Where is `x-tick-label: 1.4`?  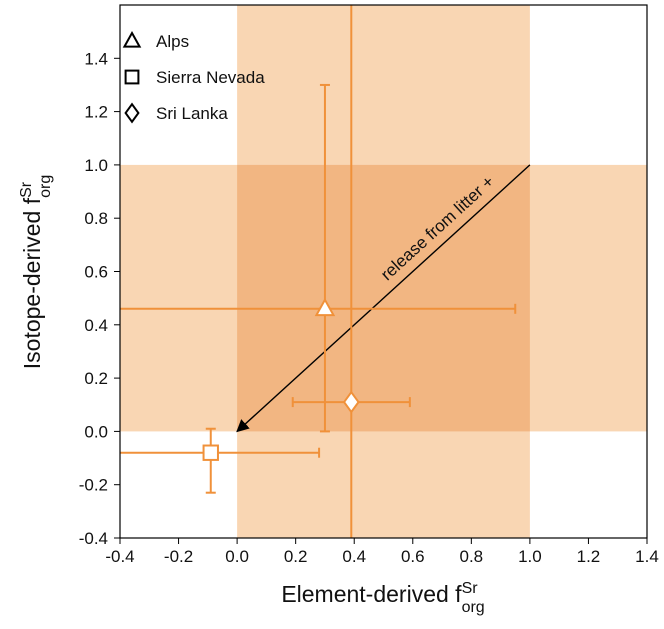
x-tick-label: 1.4 is located at coordinates (647, 556).